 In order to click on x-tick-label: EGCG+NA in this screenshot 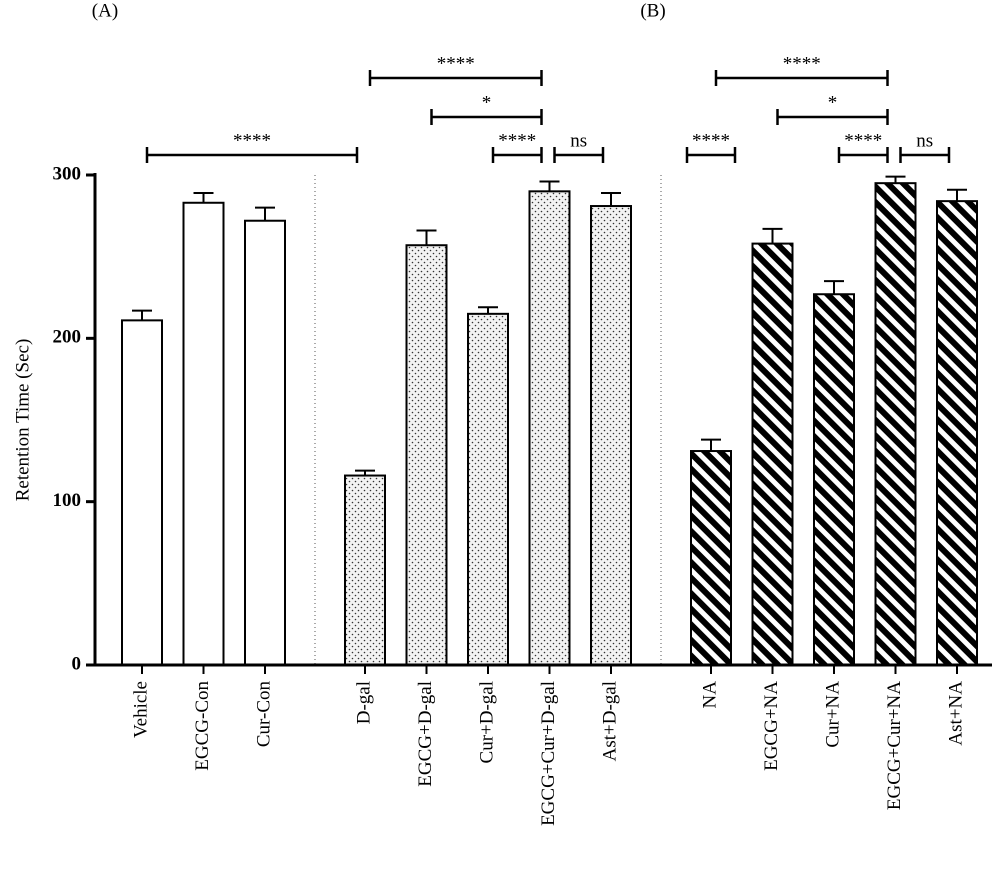, I will do `click(771, 726)`.